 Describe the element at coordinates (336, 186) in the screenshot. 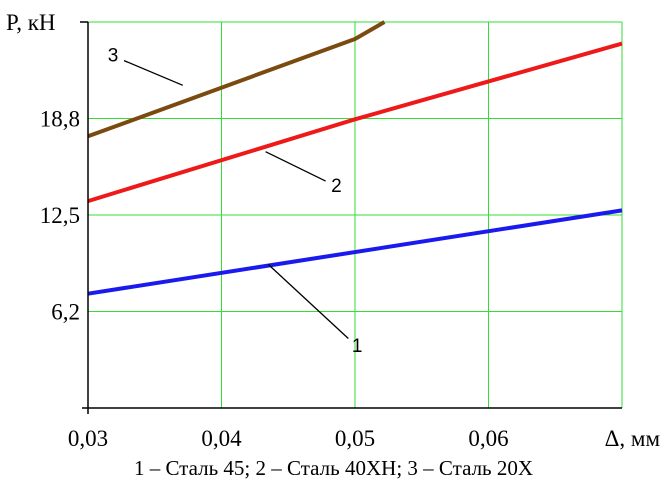

I see `callout-label-2: 2` at that location.